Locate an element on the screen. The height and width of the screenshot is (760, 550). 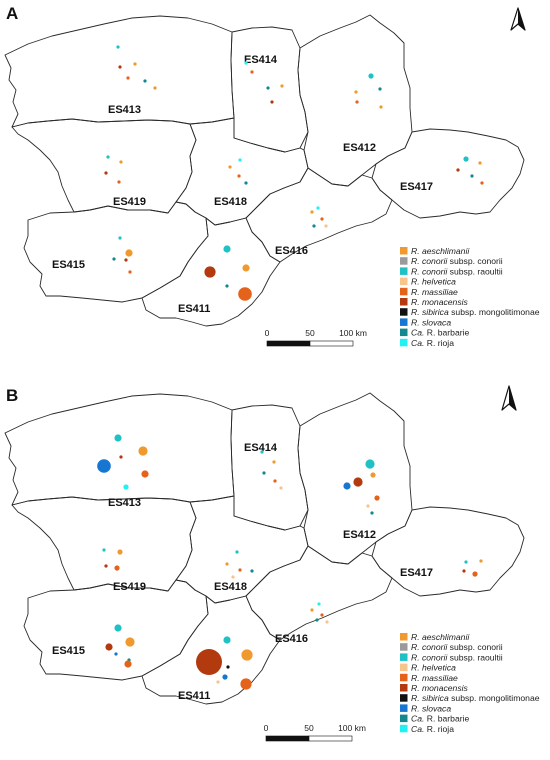
legend-item-raoultii: R. conorii subsp. raoultii is located at coordinates (451, 657).